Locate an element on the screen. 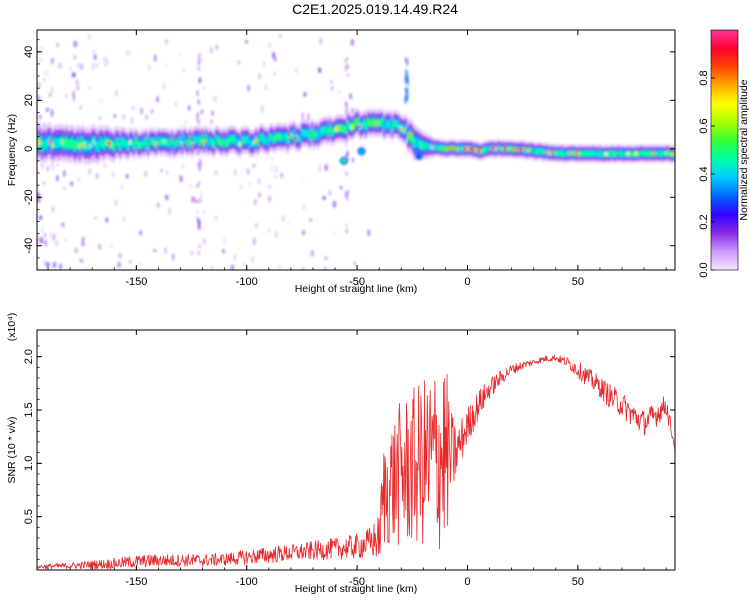 Image resolution: width=750 pixels, height=605 pixels. spectrogram-x-tick-label: 50 is located at coordinates (578, 282).